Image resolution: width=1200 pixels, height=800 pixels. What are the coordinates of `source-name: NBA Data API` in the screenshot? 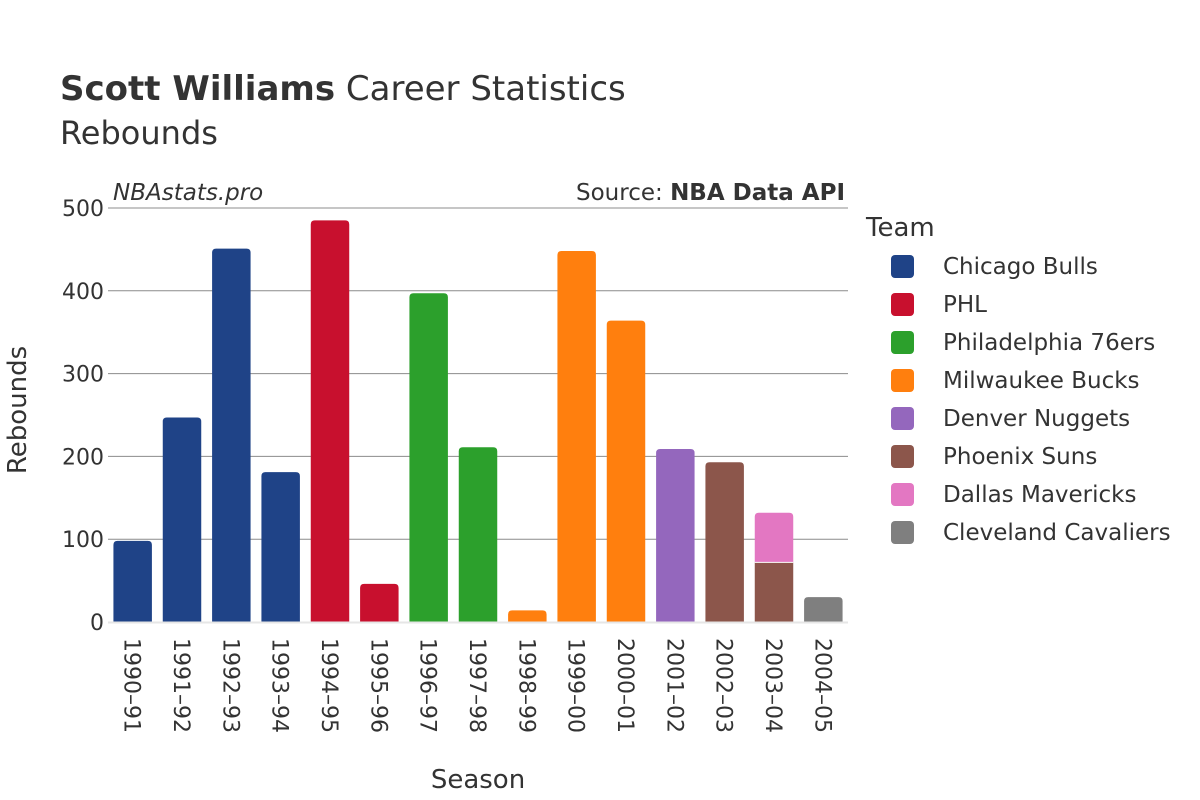 It's located at (757, 193).